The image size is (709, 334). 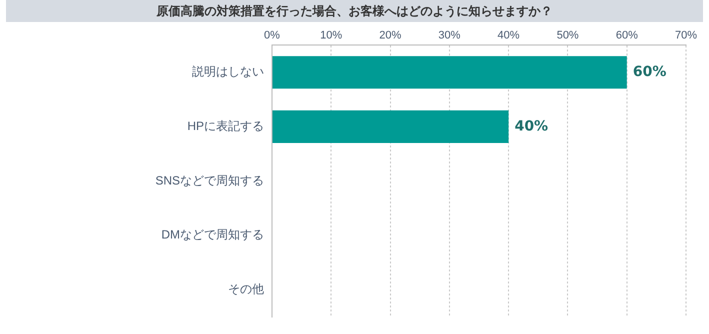 What do you see at coordinates (531, 126) in the screenshot?
I see `data-label: 40%` at bounding box center [531, 126].